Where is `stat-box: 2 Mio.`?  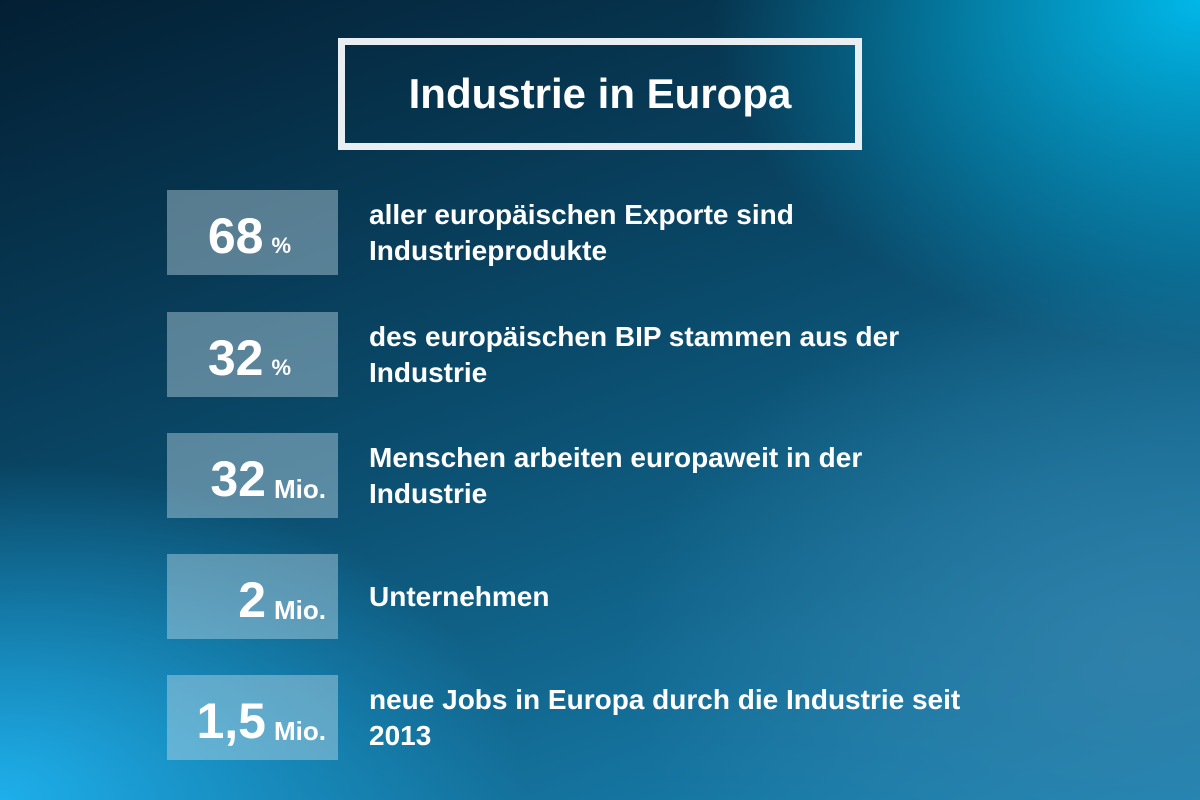 stat-box: 2 Mio. is located at coordinates (252, 596).